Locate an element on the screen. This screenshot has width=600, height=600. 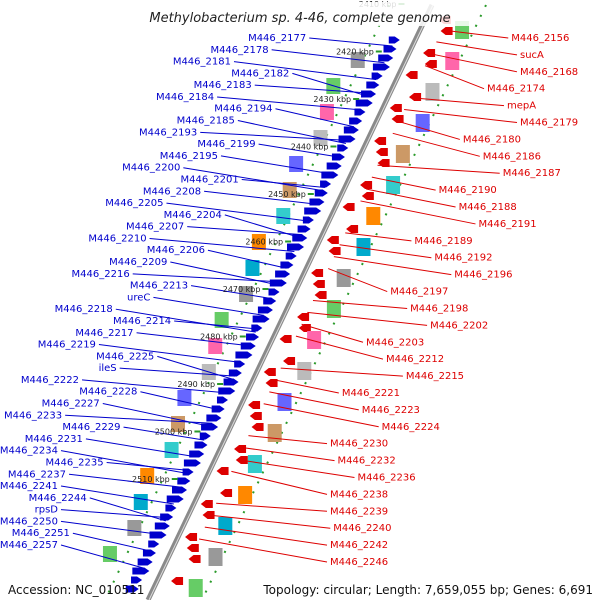
gene-label-left: M446_2237 is located at coordinates (37, 474).